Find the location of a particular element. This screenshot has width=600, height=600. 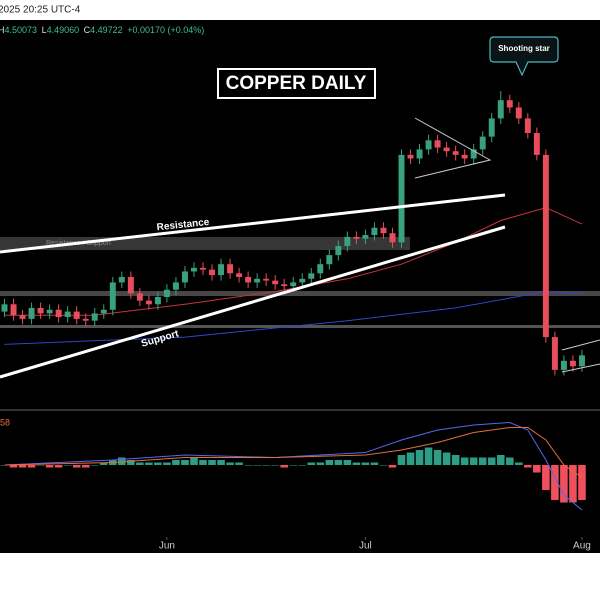

channel-line is located at coordinates (580, 368).